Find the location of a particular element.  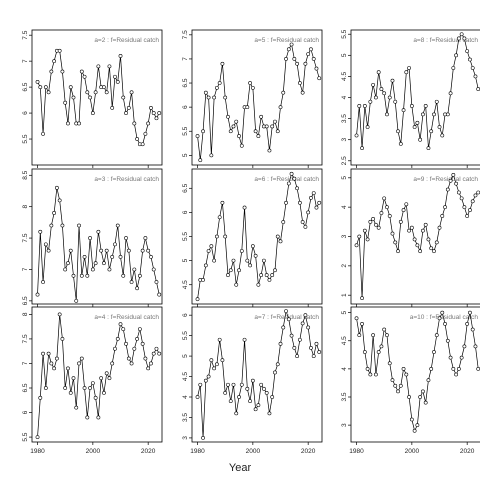

panel-2: 5 5.5 6 6.5 7 7.5 a=5 : f=Residual catch is located at coordinates (252, 98).